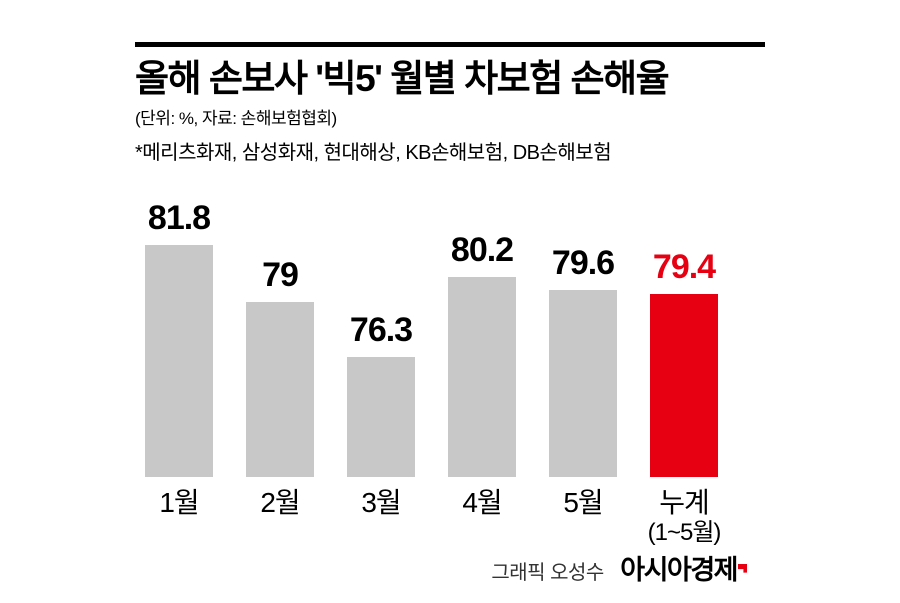 The image size is (900, 603). Describe the element at coordinates (373, 152) in the screenshot. I see `chart-note: *메리츠화재, 삼성화재, 현대해상, KB손해보험, DB손해보험` at that location.